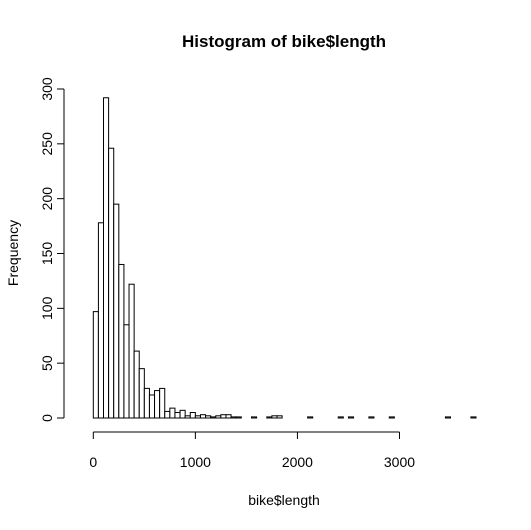 The height and width of the screenshot is (530, 531). Describe the element at coordinates (195, 462) in the screenshot. I see `x-tick-label: 1000` at that location.